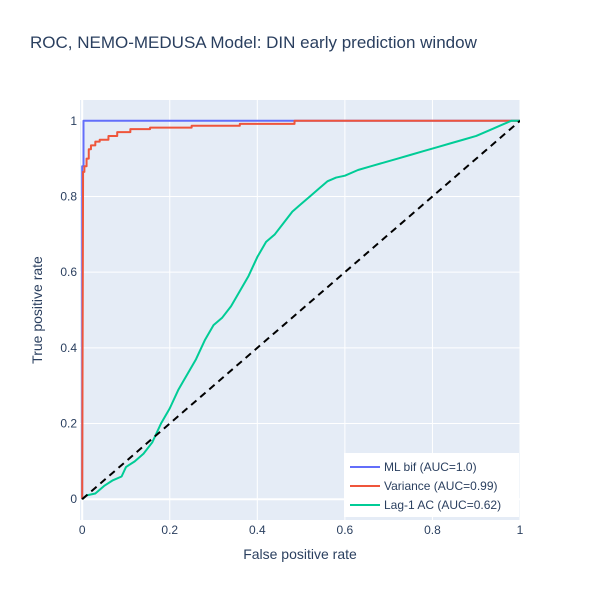 Image resolution: width=600 pixels, height=600 pixels. Describe the element at coordinates (68, 310) in the screenshot. I see `y-axis-ticks: 0 0.2 0.4 0.6 0.8 1` at that location.